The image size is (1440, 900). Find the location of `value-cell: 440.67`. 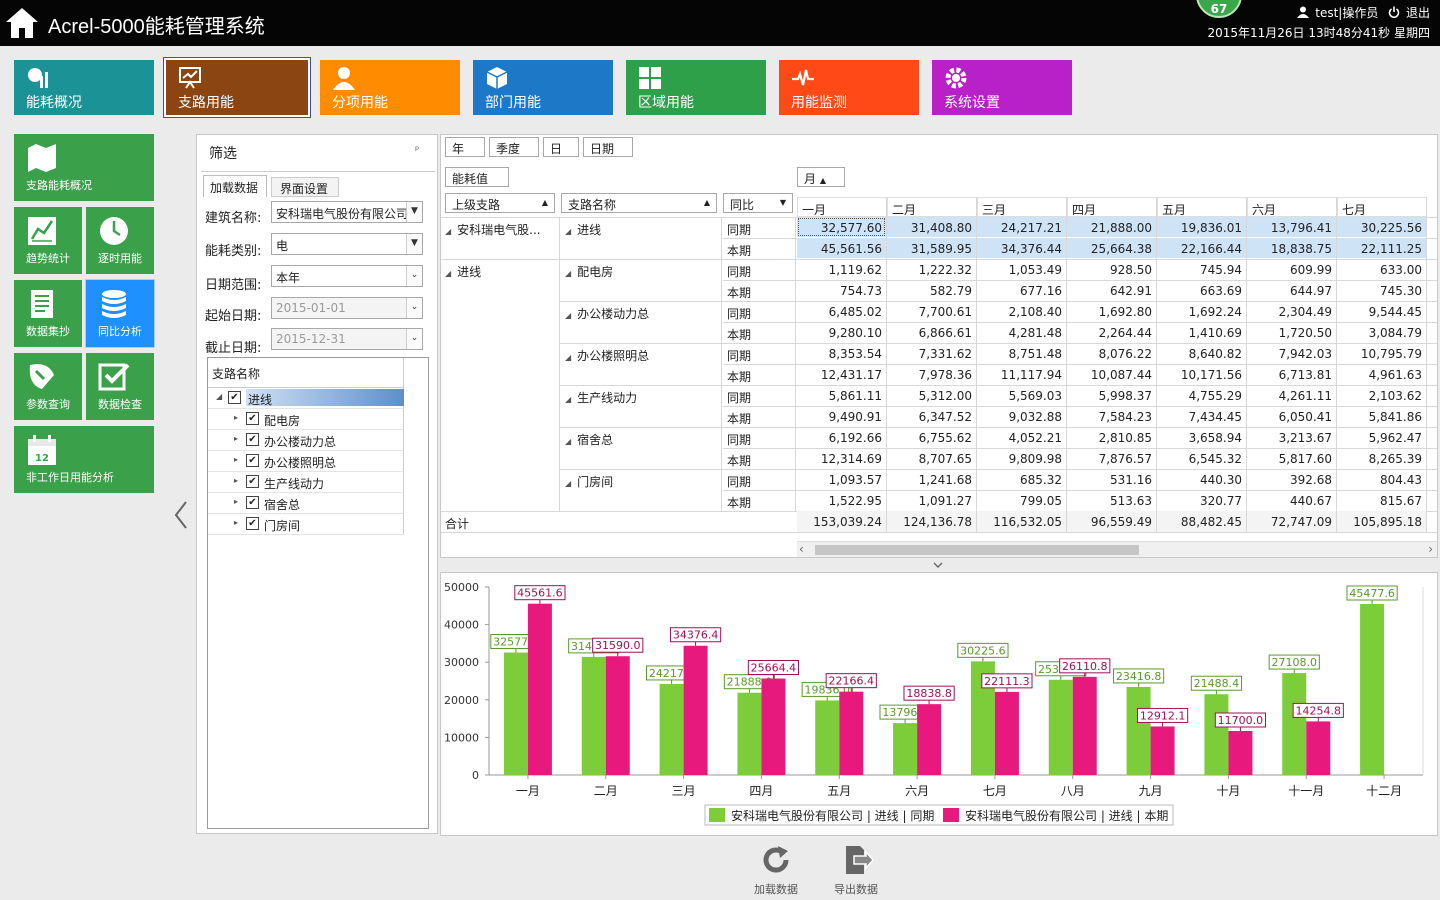

value-cell: 440.67 is located at coordinates (1311, 501).